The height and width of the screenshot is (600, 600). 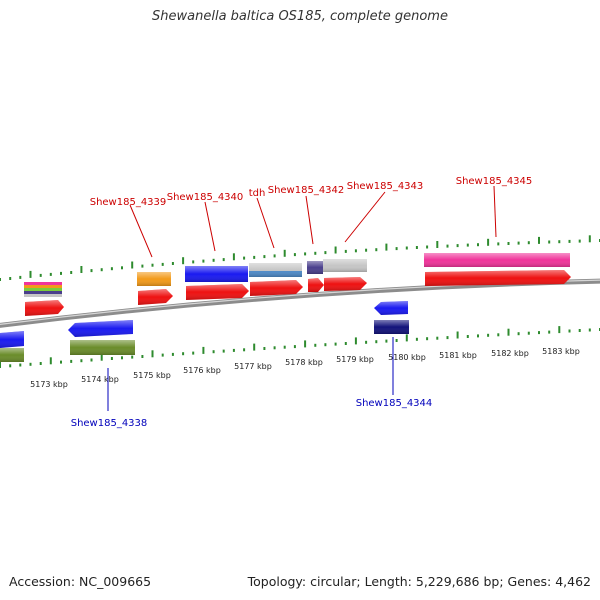 What do you see at coordinates (265, 223) in the screenshot?
I see `leader-tdh` at bounding box center [265, 223].